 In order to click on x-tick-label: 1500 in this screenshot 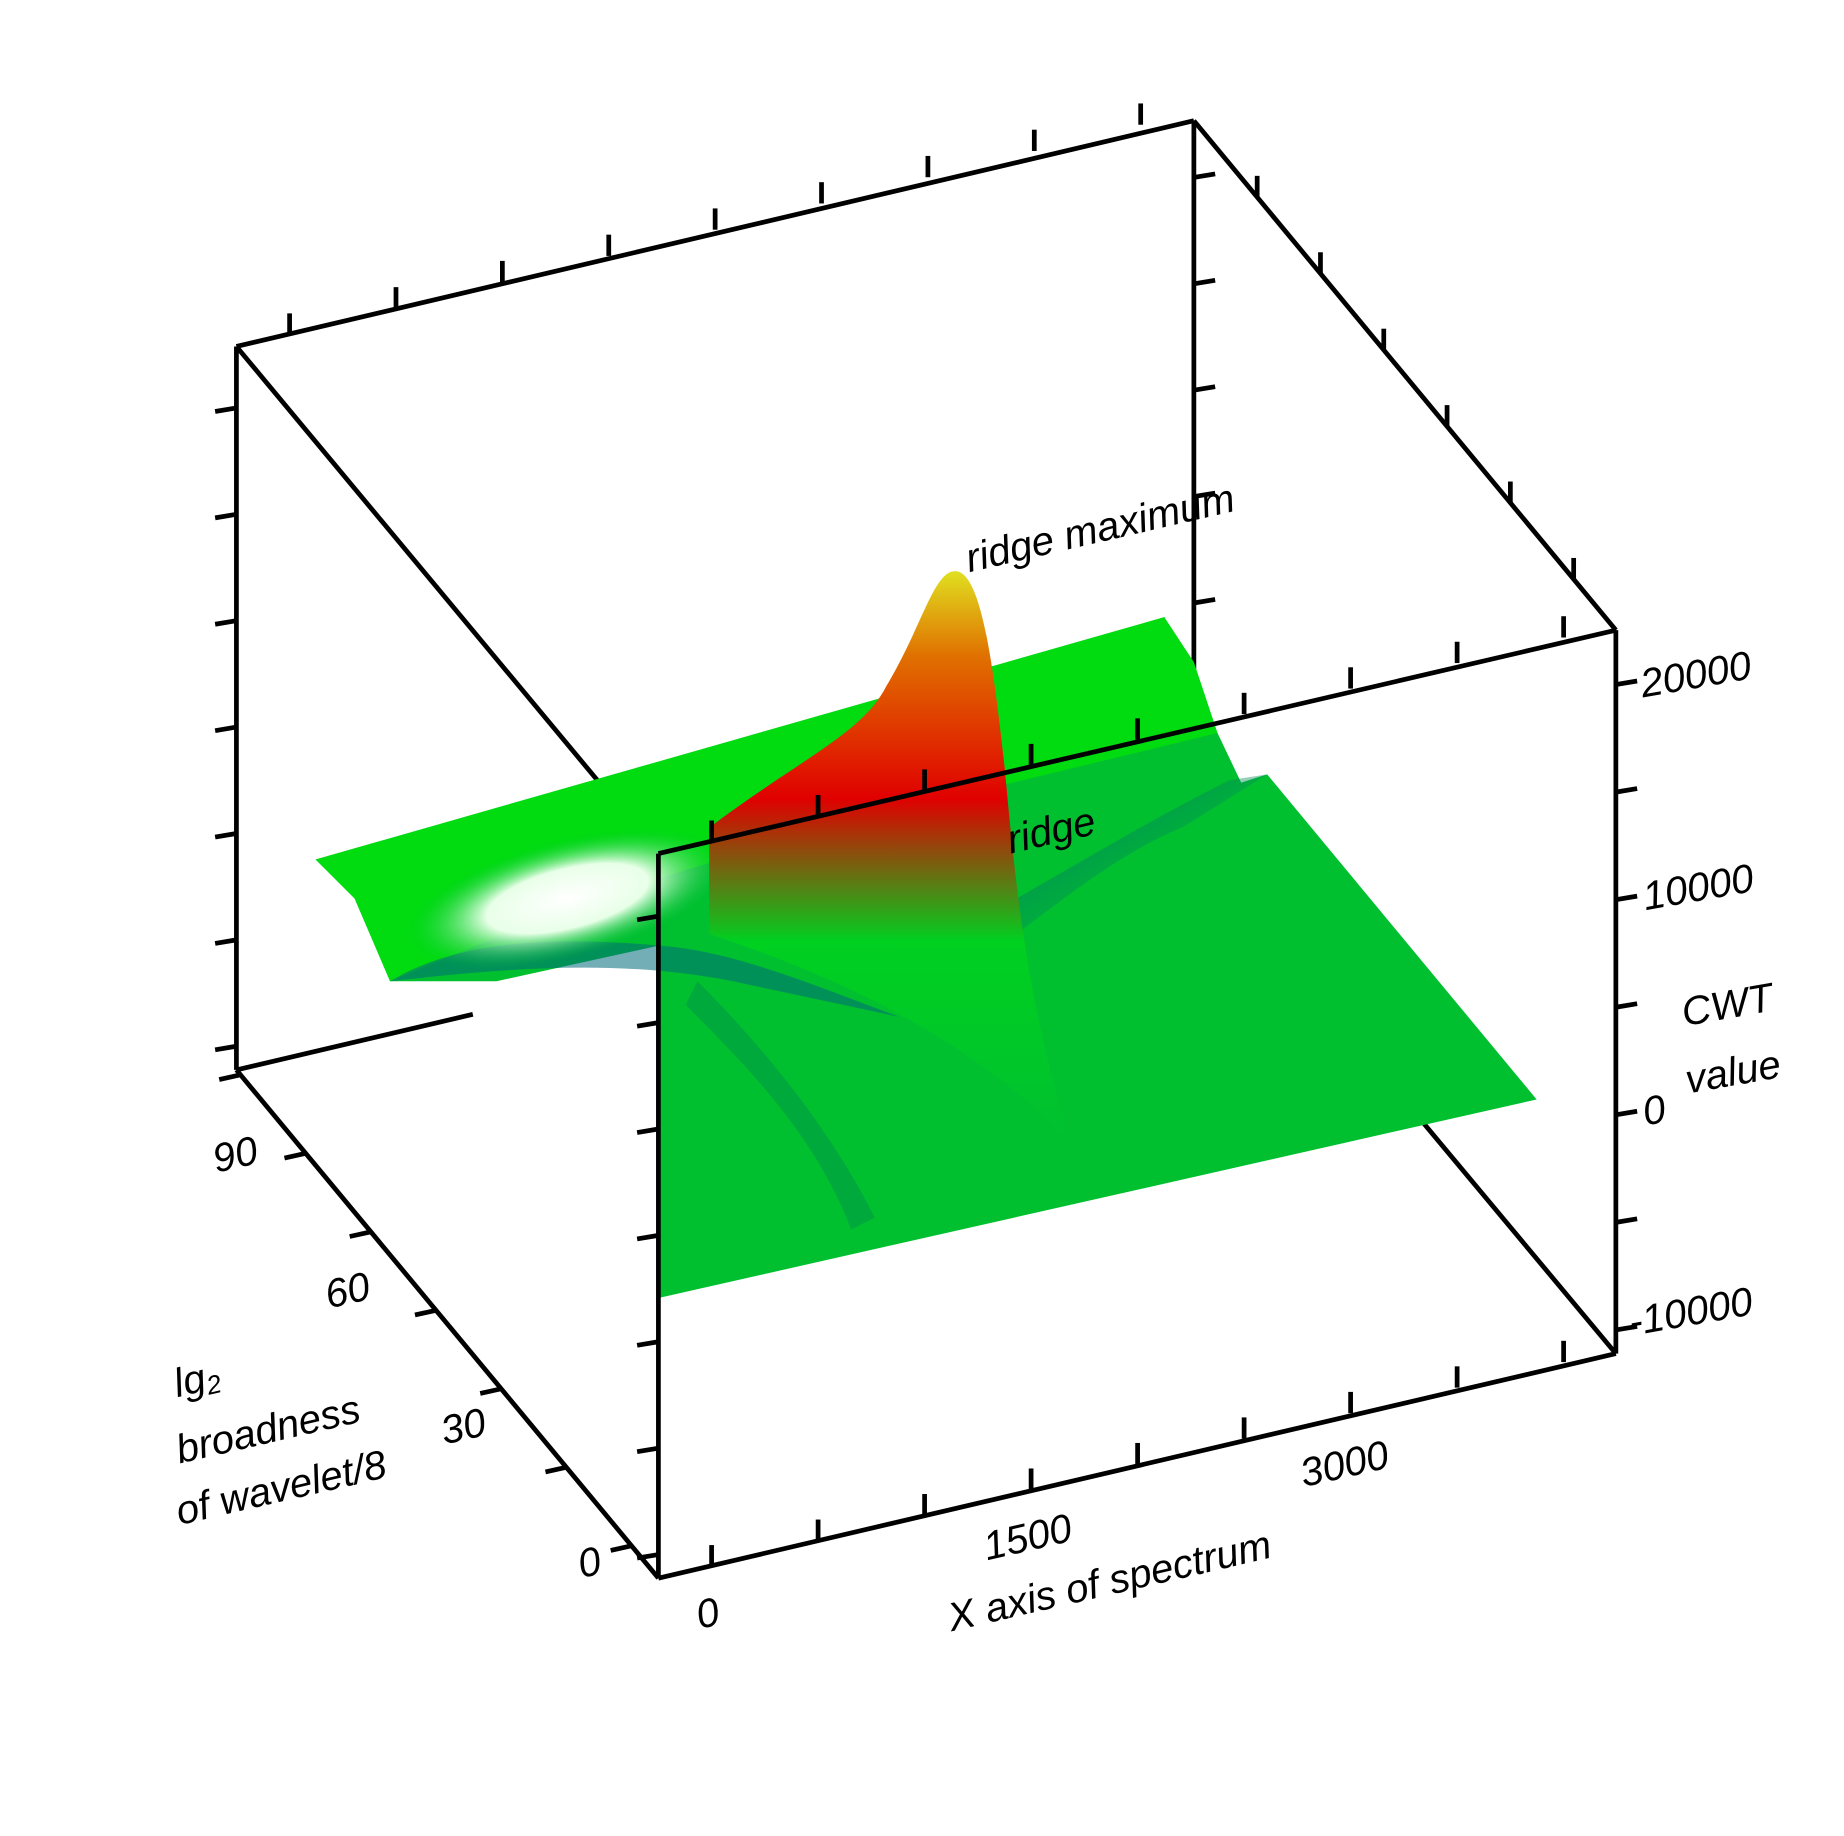, I will do `click(1028, 1537)`.